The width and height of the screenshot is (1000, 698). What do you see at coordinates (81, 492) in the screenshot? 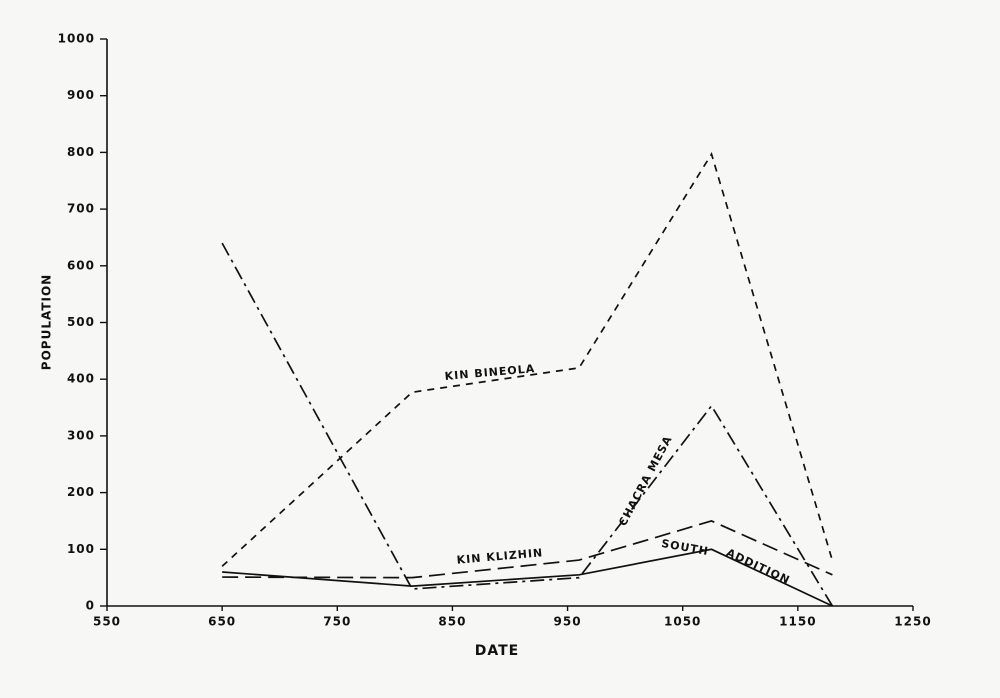
I see `y-tick-label: 200` at bounding box center [81, 492].